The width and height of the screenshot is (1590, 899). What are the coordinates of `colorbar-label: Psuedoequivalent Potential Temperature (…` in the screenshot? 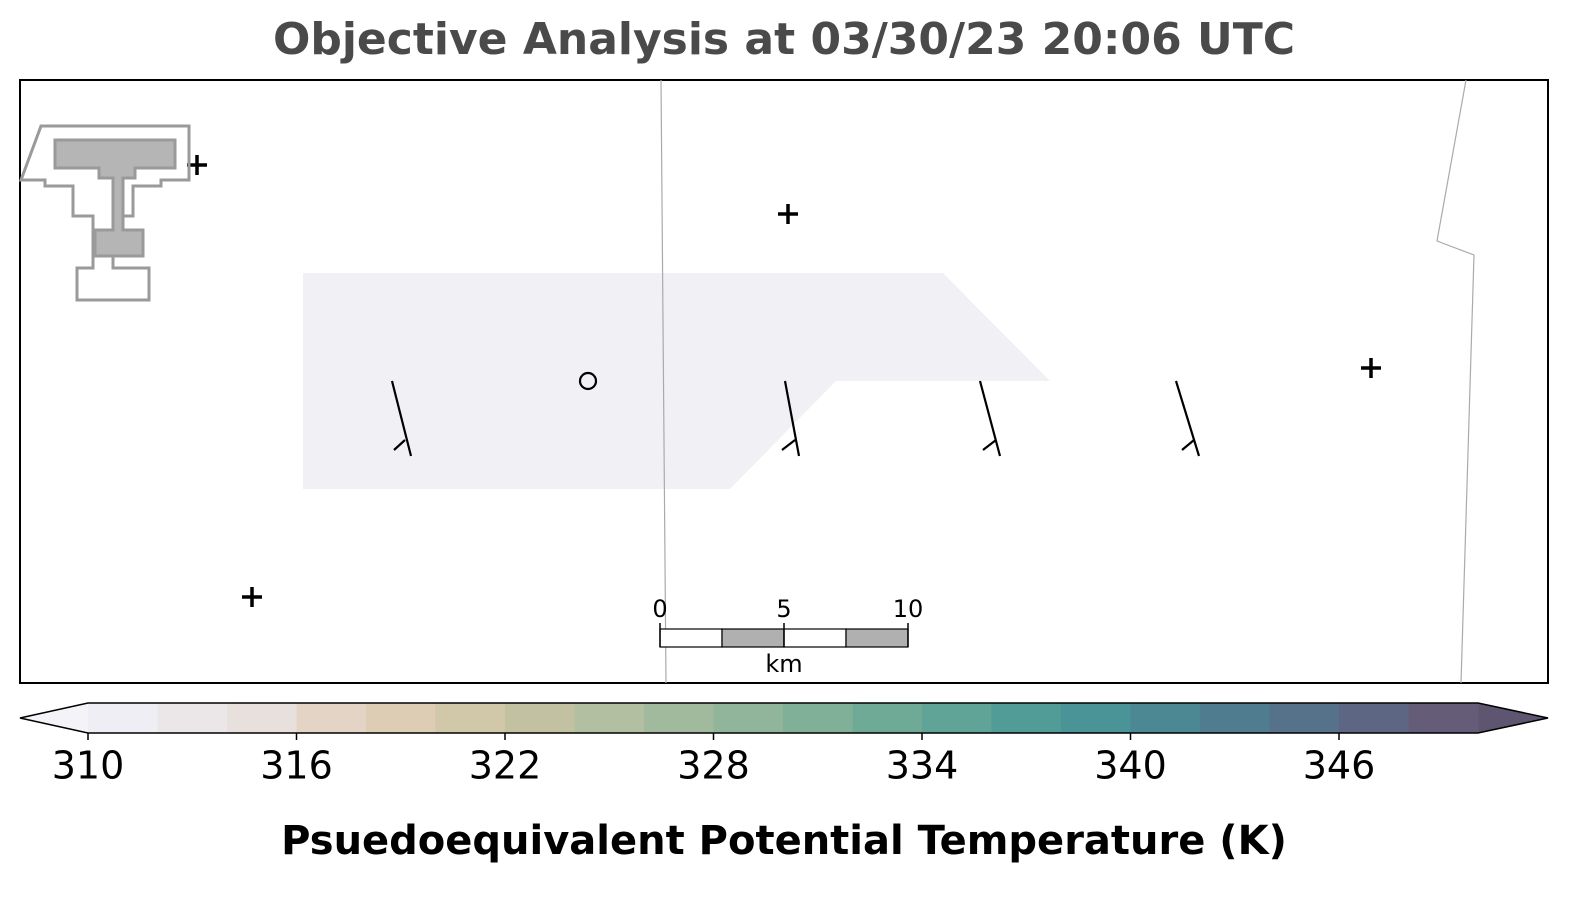 It's located at (784, 841).